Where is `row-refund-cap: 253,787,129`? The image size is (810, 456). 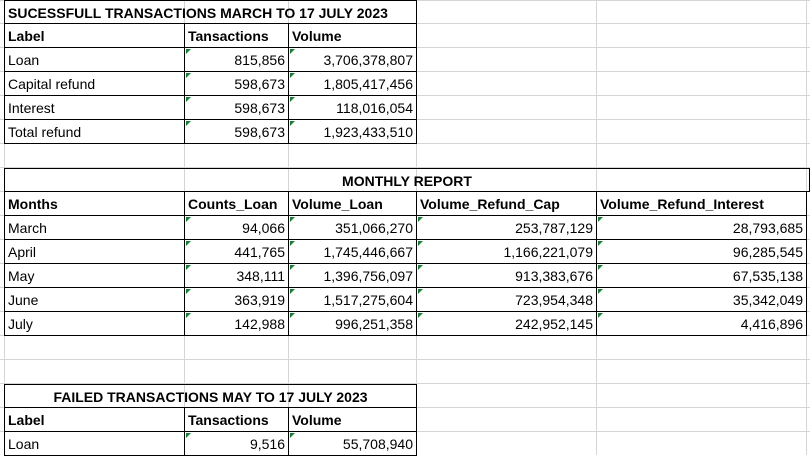 row-refund-cap: 253,787,129 is located at coordinates (507, 228).